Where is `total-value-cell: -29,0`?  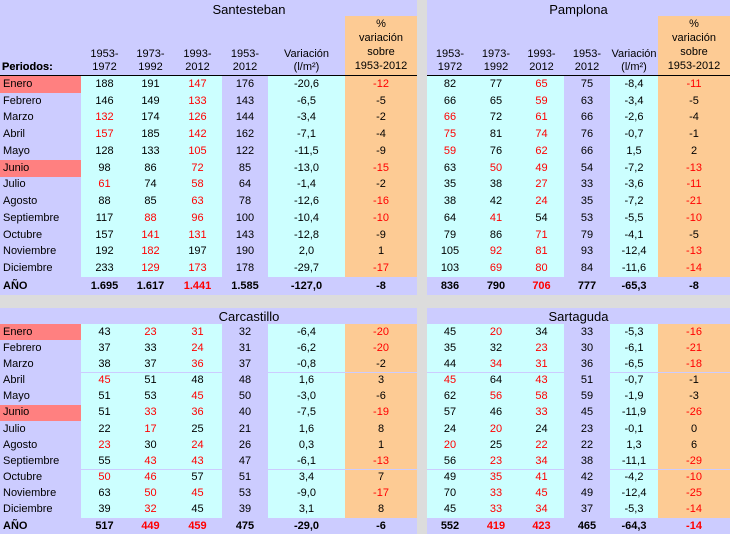 total-value-cell: -29,0 is located at coordinates (306, 525).